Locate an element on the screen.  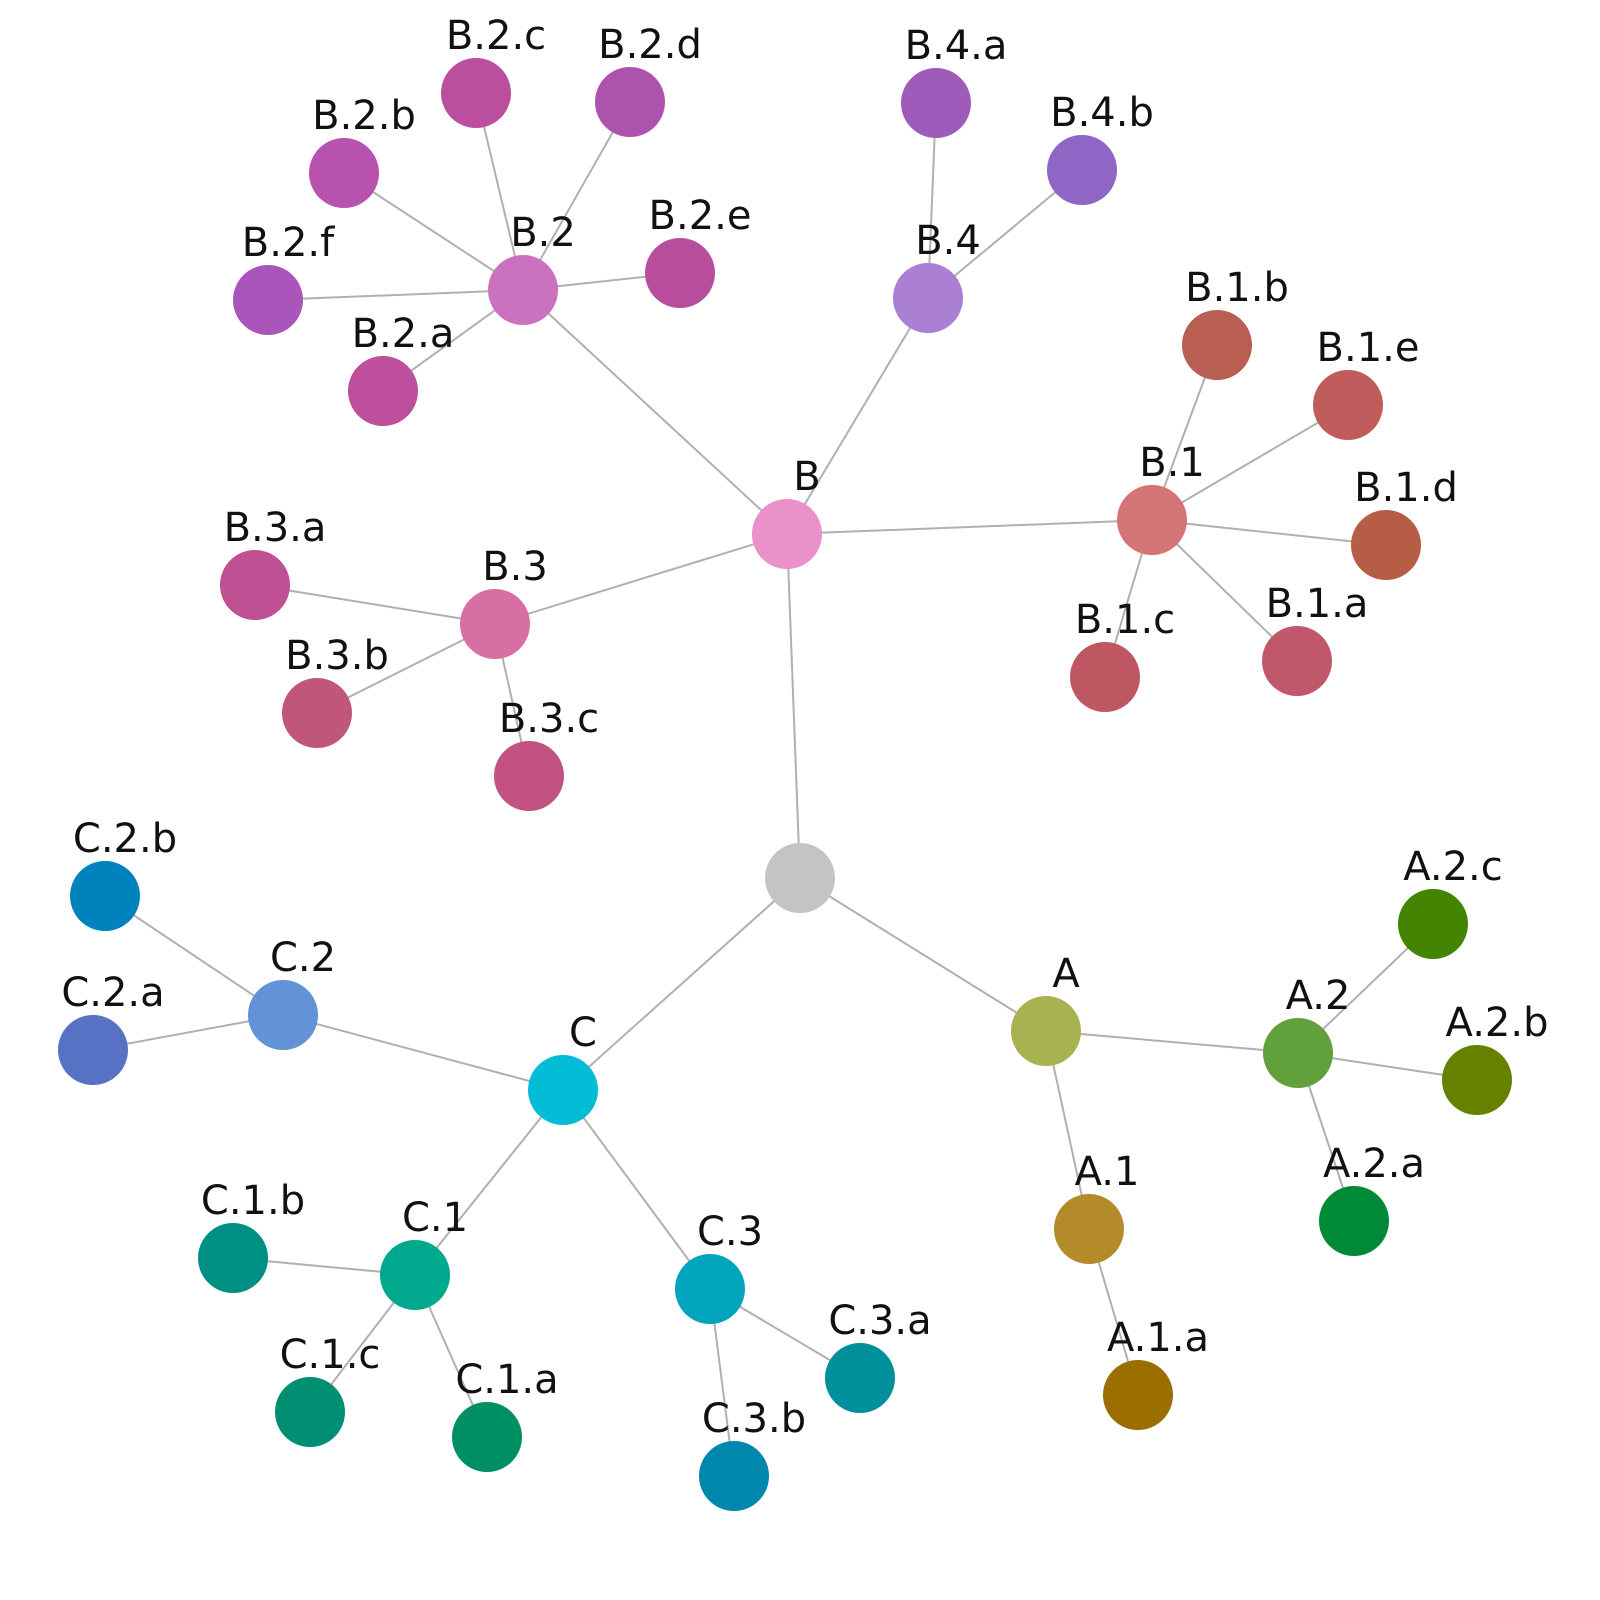
node-c-1-b: C.1.b is located at coordinates (251, 1235).